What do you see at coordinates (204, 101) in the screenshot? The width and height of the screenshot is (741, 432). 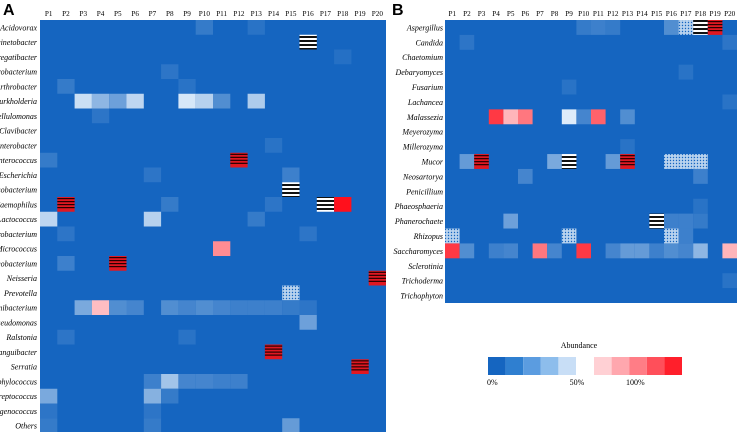 I see `heatmap-cell-burkholderia-p10` at bounding box center [204, 101].